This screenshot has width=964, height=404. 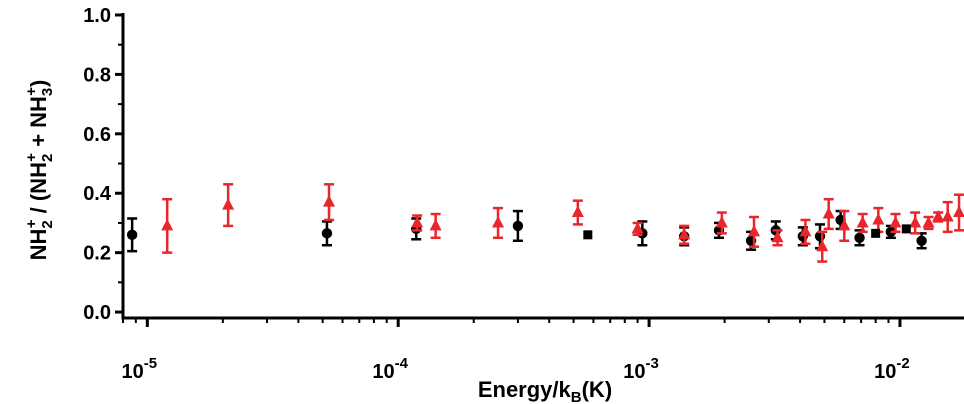 What do you see at coordinates (97, 194) in the screenshot?
I see `y-tick-label: 0.4` at bounding box center [97, 194].